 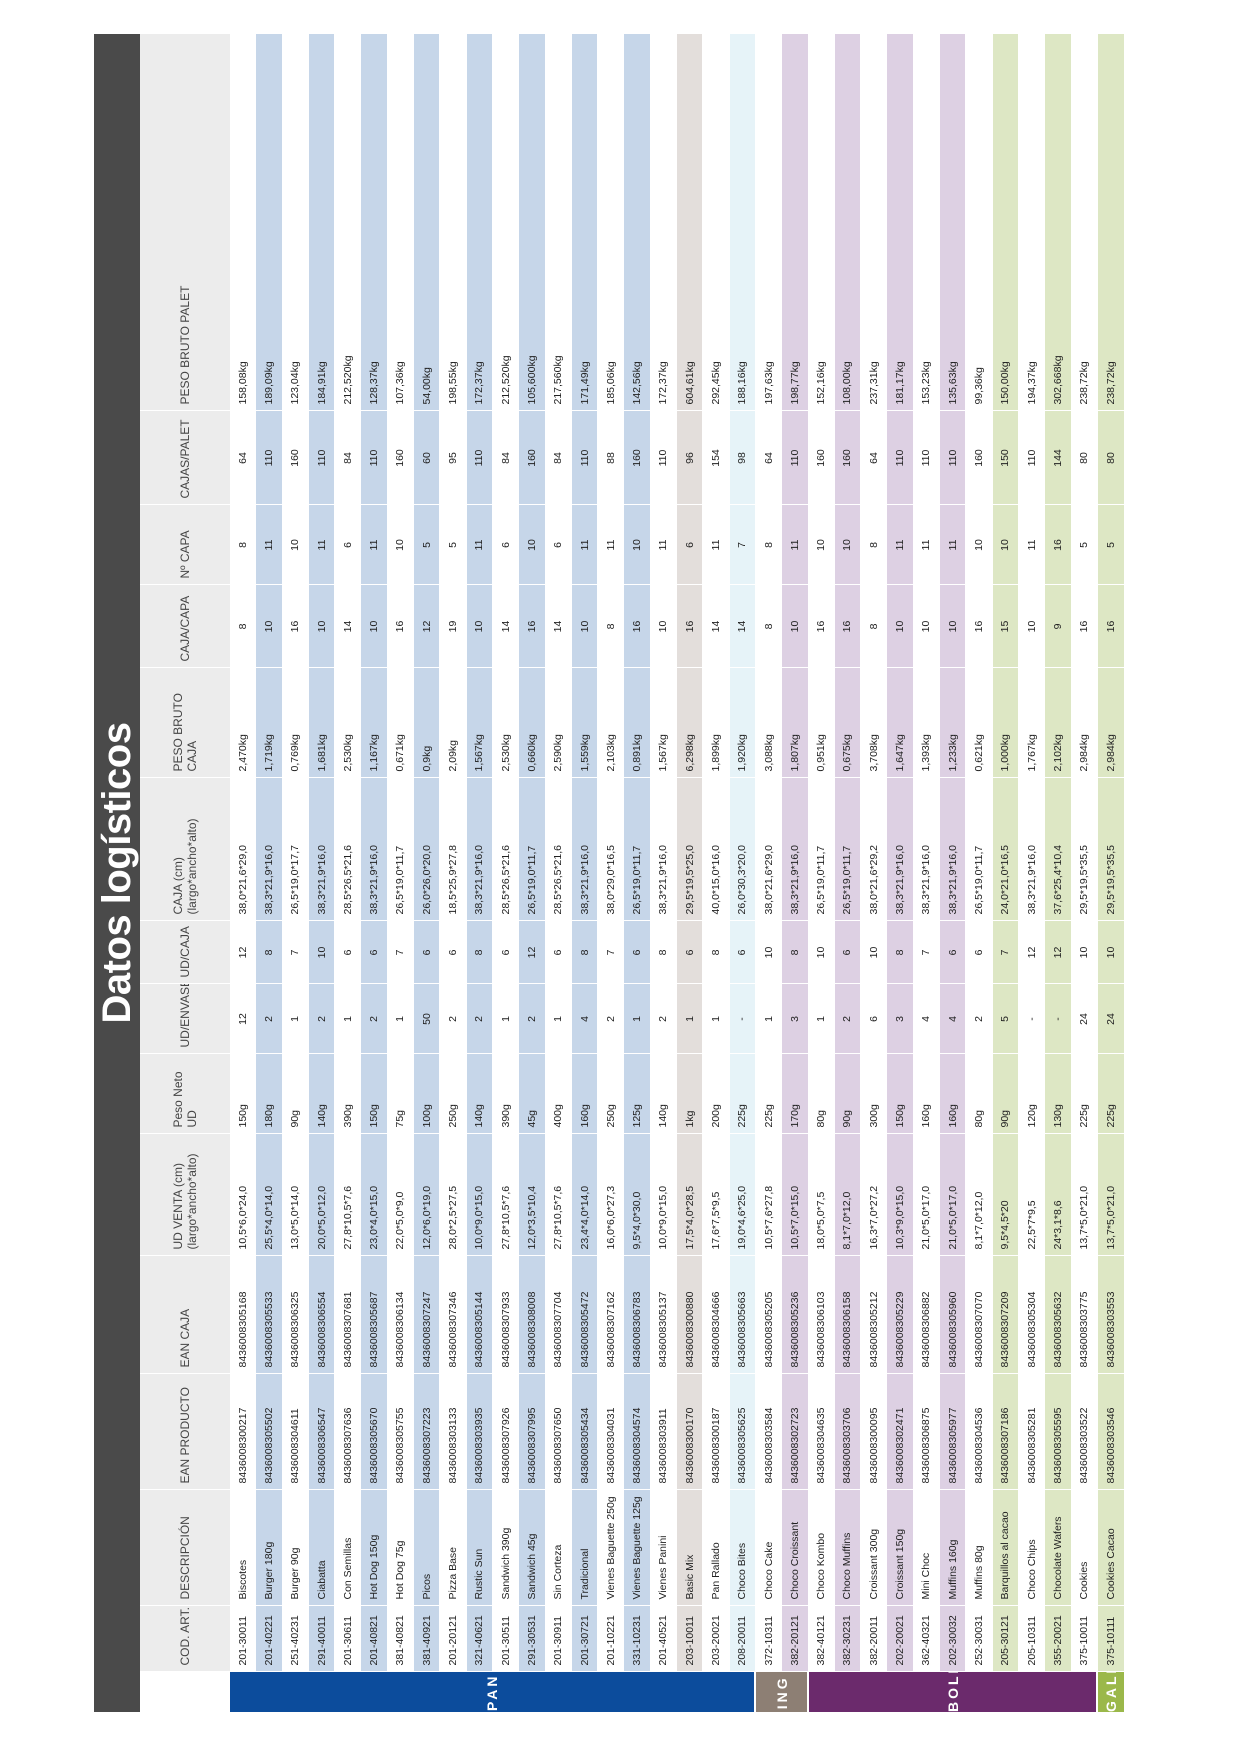 I want to click on cell-peso-neto: 130g, so click(x=1057, y=1094).